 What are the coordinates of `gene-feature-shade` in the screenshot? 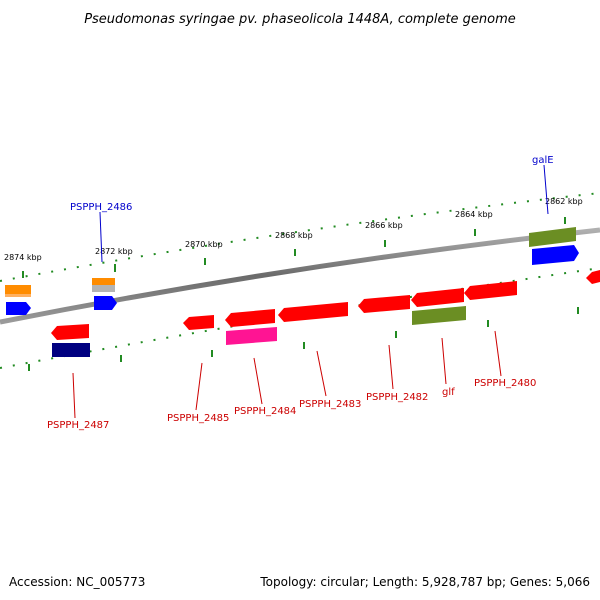 It's located at (18, 295).